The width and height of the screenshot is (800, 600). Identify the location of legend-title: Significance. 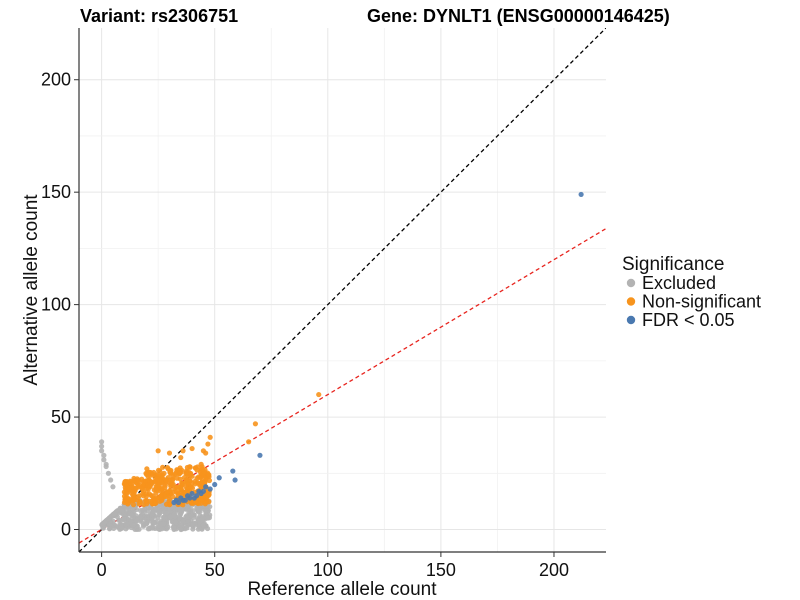
(673, 264).